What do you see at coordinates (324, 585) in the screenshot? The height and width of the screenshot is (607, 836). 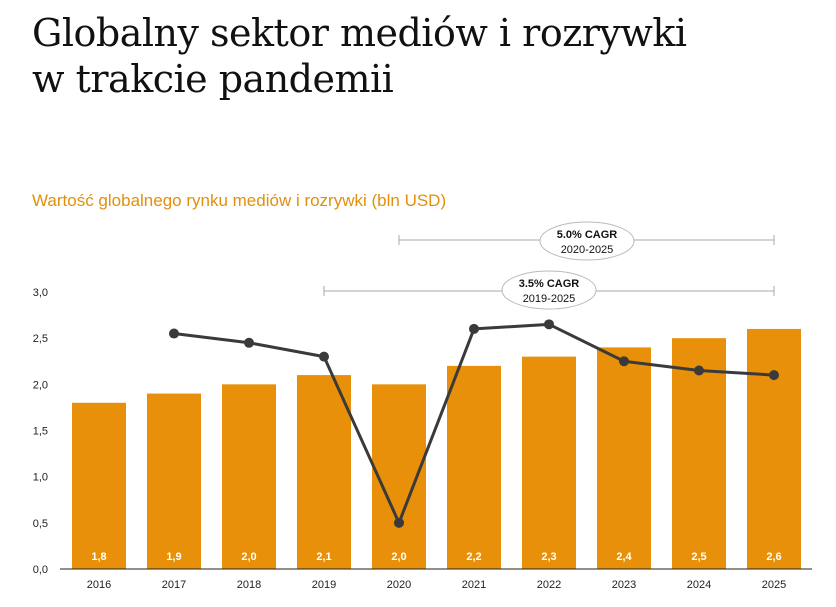 I see `x-tick-label: 2019` at bounding box center [324, 585].